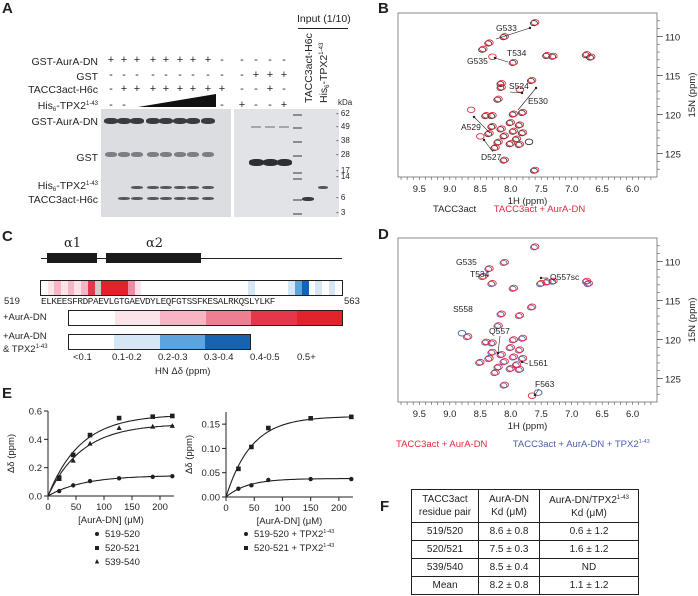 Image resolution: width=698 pixels, height=596 pixels. I want to click on band-his6-tpx2, so click(208, 187).